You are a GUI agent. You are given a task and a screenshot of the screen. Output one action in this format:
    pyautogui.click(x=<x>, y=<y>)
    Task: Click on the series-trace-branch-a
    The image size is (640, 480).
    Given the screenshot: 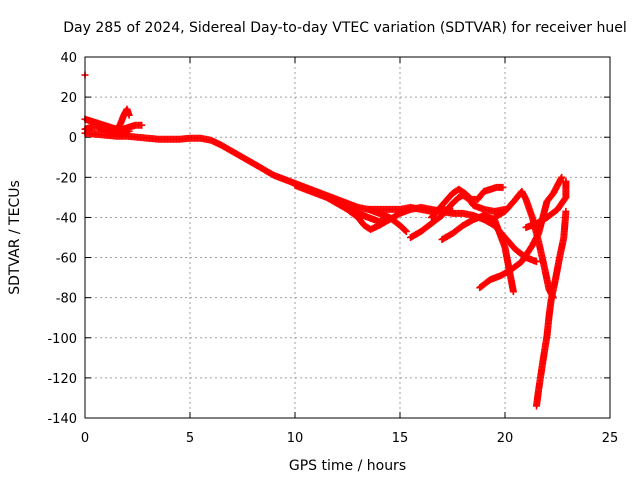 What is the action you would take?
    pyautogui.click(x=368, y=219)
    